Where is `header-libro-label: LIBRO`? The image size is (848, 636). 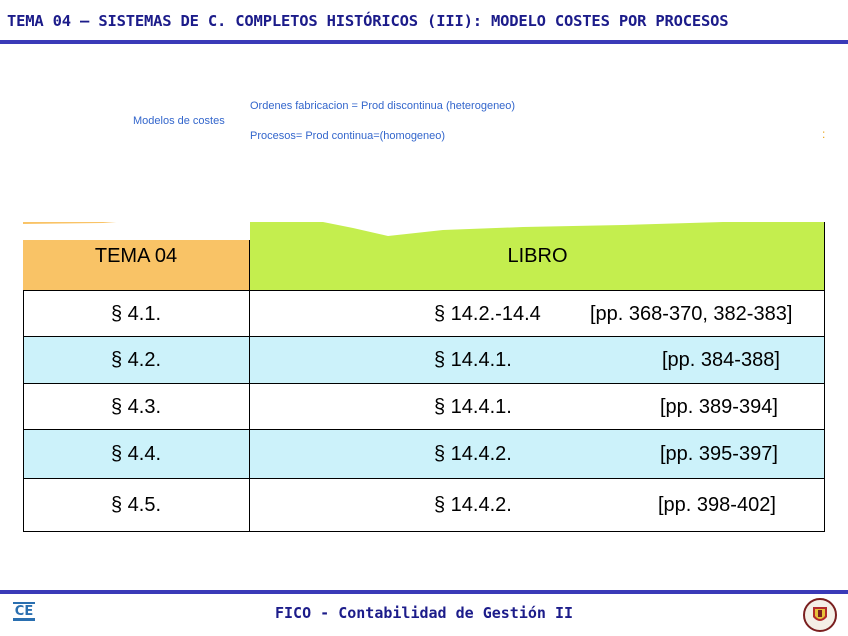 header-libro-label: LIBRO is located at coordinates (537, 255).